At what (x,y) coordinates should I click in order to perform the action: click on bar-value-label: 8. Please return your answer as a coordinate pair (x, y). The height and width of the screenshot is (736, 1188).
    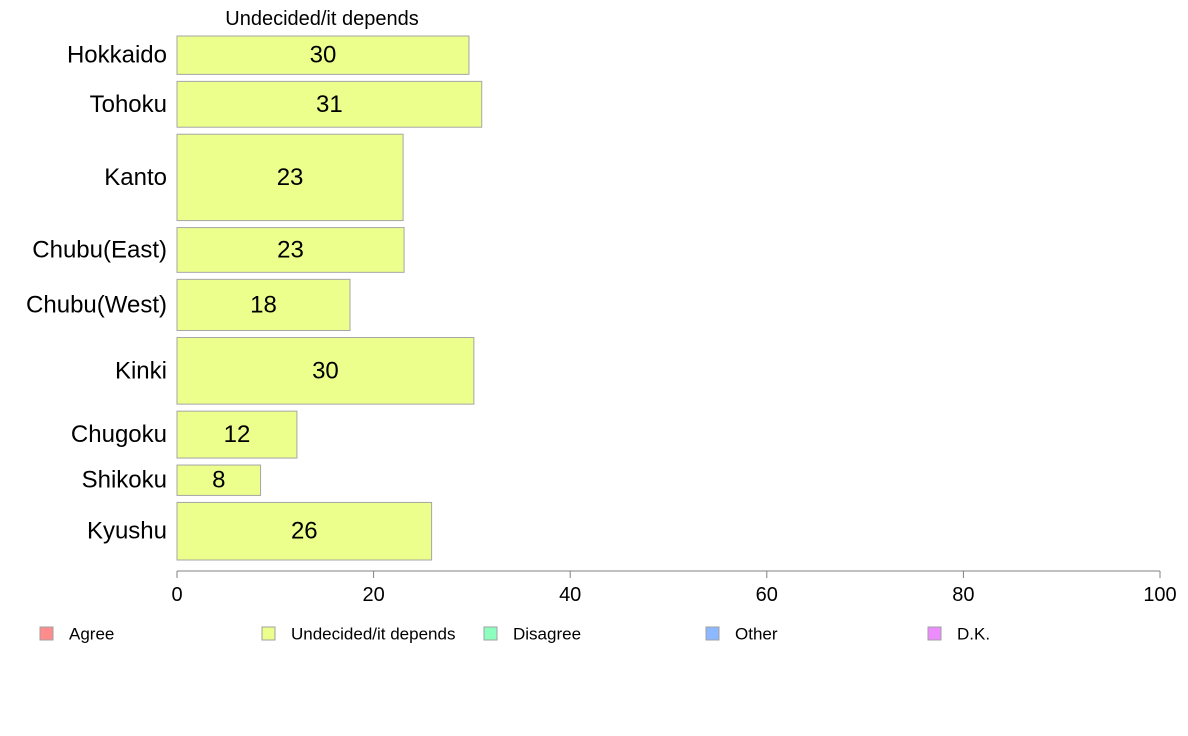
    Looking at the image, I should click on (218, 480).